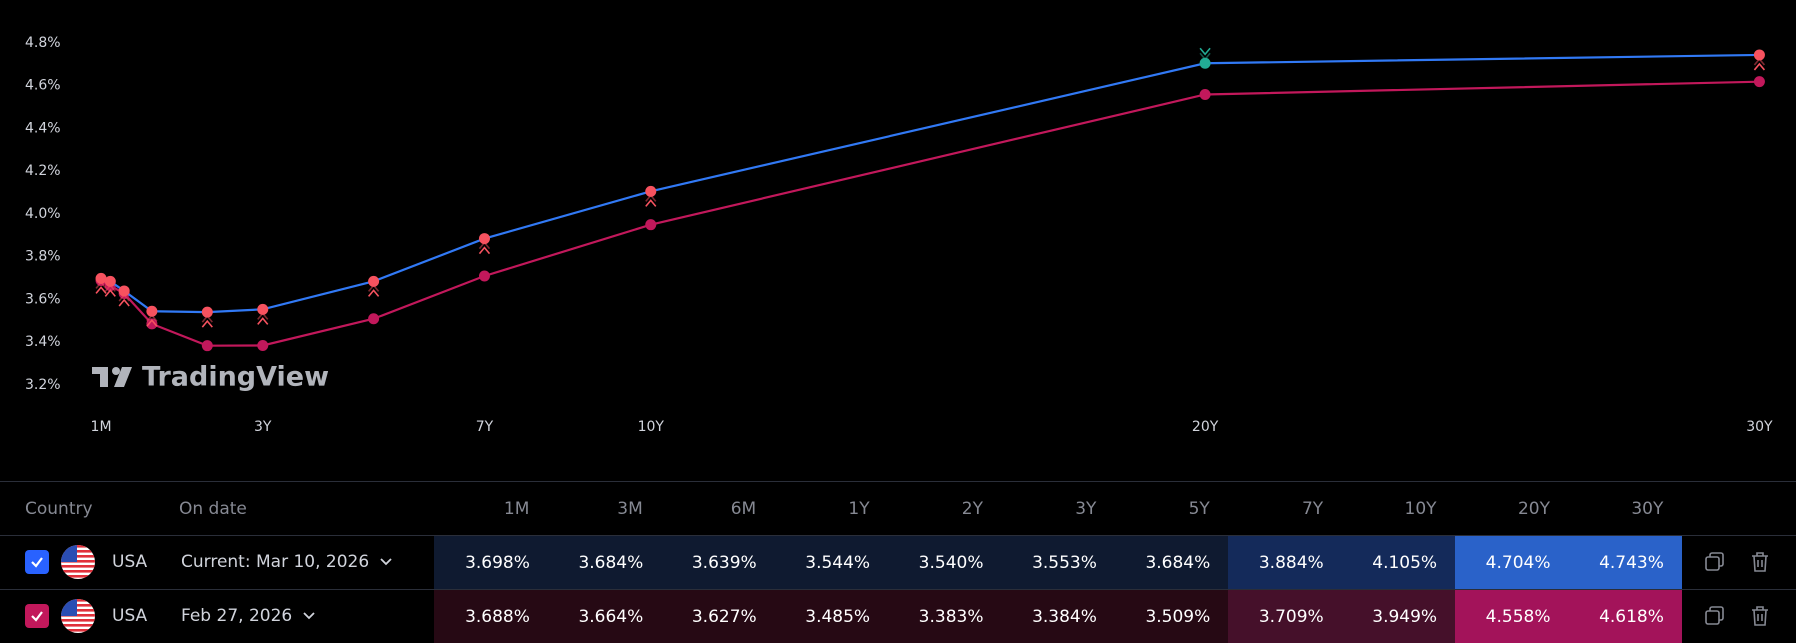 The width and height of the screenshot is (1796, 643). Describe the element at coordinates (1398, 616) in the screenshot. I see `value-cell: 3.949%` at that location.